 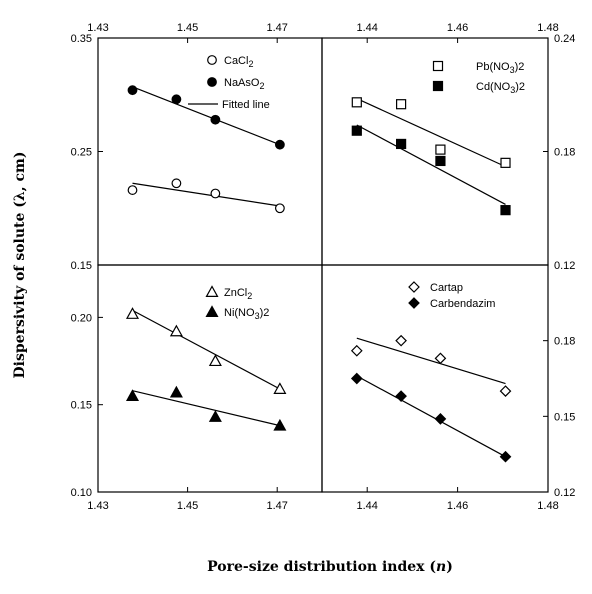 What do you see at coordinates (238, 294) in the screenshot?
I see `legend-label: ZnCl2` at bounding box center [238, 294].